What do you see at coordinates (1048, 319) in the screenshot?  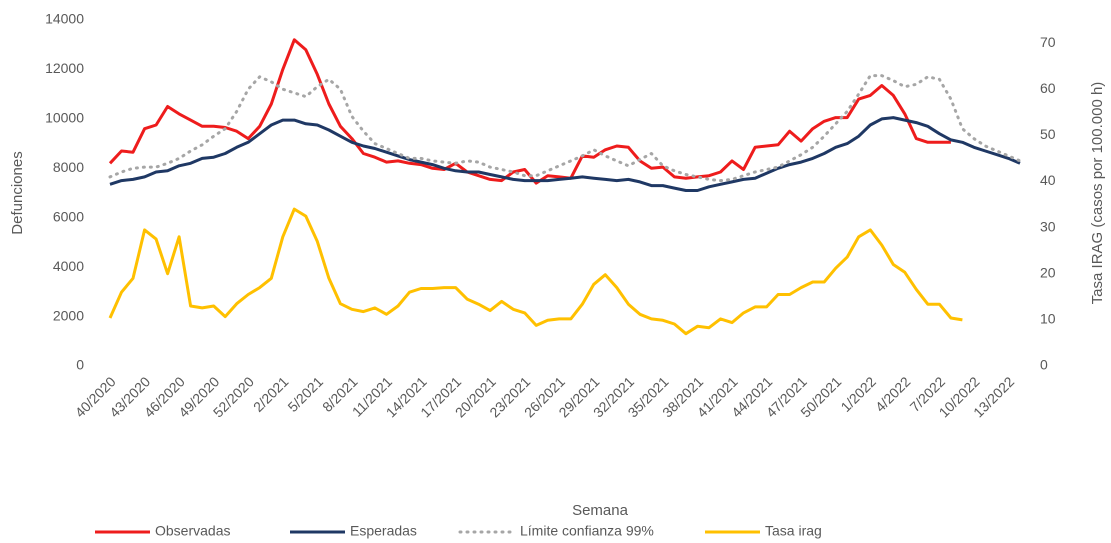 I see `y2-tick-label: 10` at bounding box center [1048, 319].